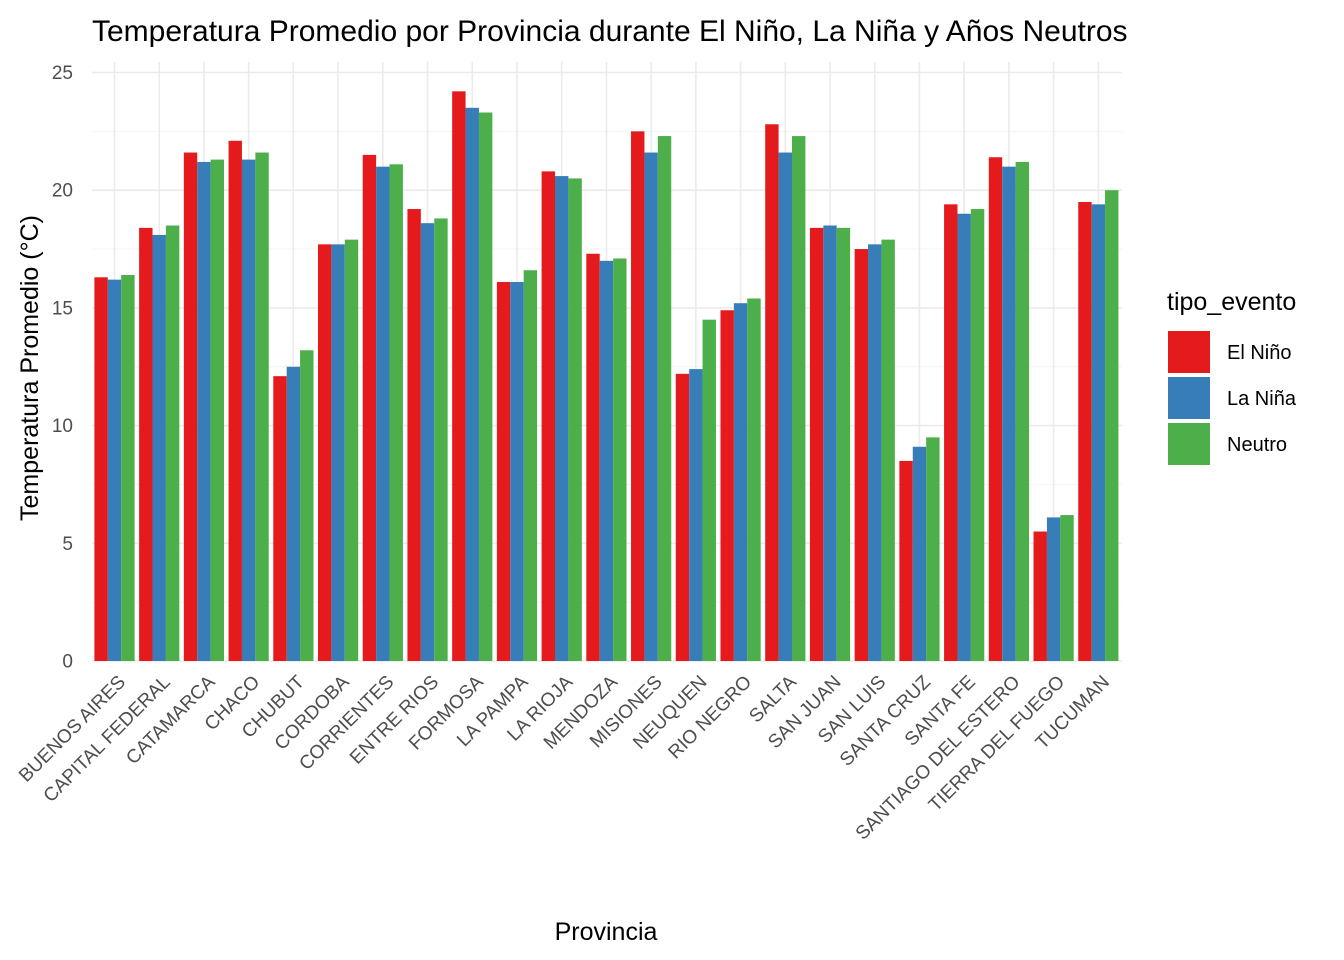 The image size is (1344, 960). Describe the element at coordinates (606, 932) in the screenshot. I see `x-axis-title: Provincia` at that location.